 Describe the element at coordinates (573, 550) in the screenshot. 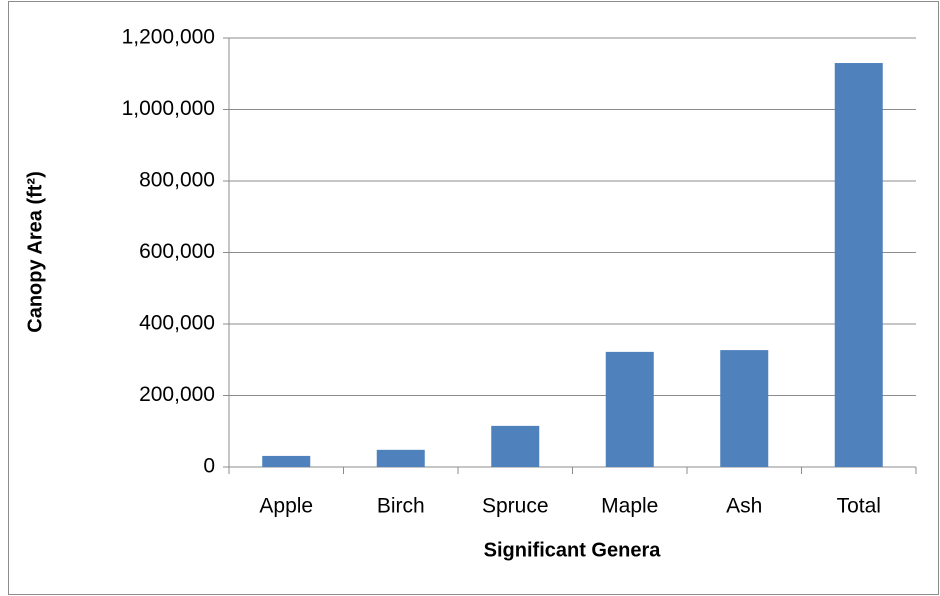

I see `x-axis-title: Significant Genera` at that location.